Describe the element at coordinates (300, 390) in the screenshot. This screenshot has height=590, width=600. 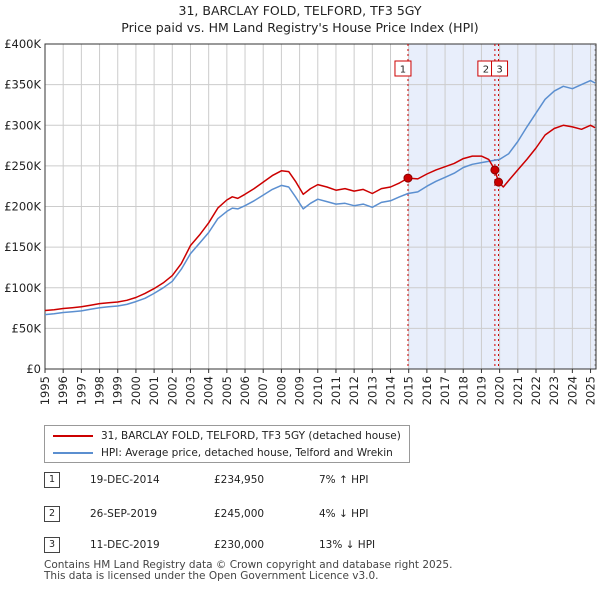
I see `x-tick-label: 2009` at that location.